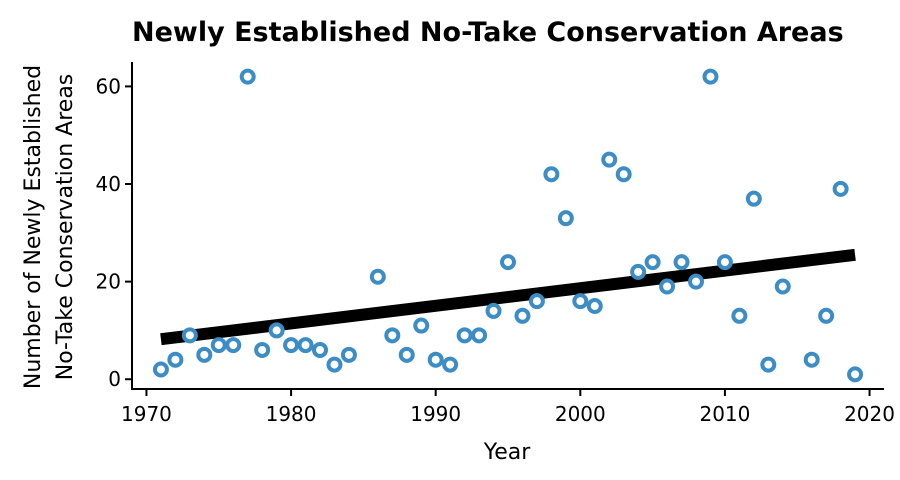 Image resolution: width=900 pixels, height=480 pixels. Describe the element at coordinates (507, 452) in the screenshot. I see `x-axis-label: Year` at that location.